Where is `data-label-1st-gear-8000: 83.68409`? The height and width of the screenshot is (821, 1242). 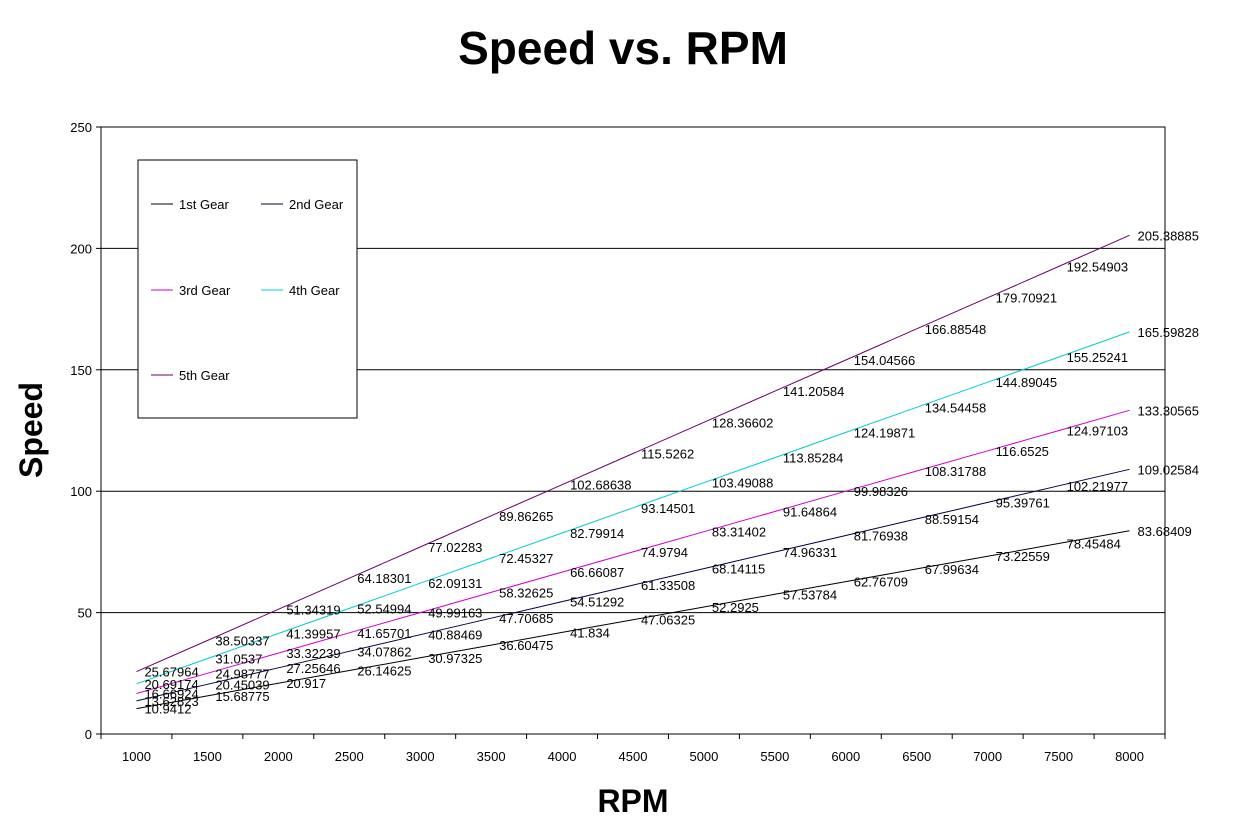
data-label-1st-gear-8000: 83.68409 is located at coordinates (1165, 531).